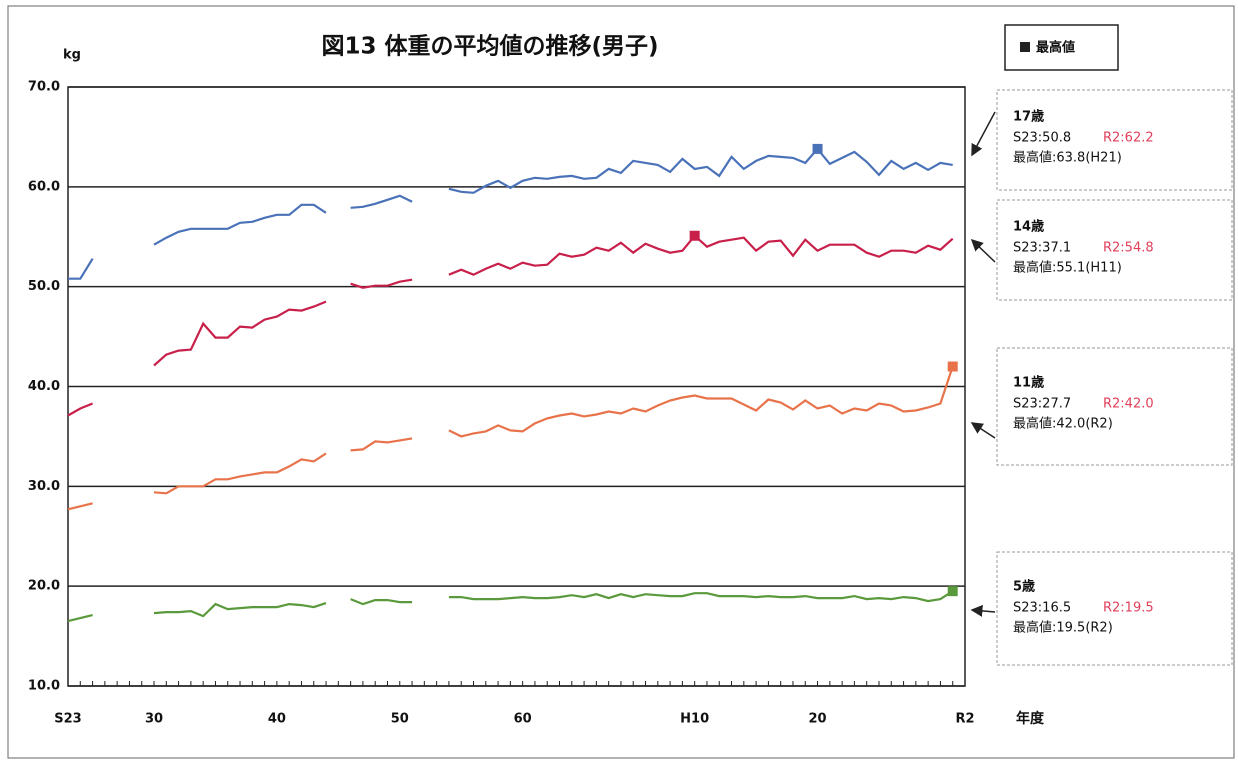 This screenshot has width=1238, height=766. Describe the element at coordinates (154, 719) in the screenshot. I see `x-tick-label: 30` at that location.